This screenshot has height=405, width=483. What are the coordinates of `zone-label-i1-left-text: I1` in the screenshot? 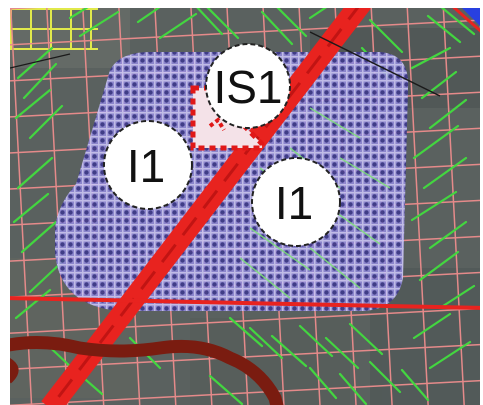 It's located at (146, 166).